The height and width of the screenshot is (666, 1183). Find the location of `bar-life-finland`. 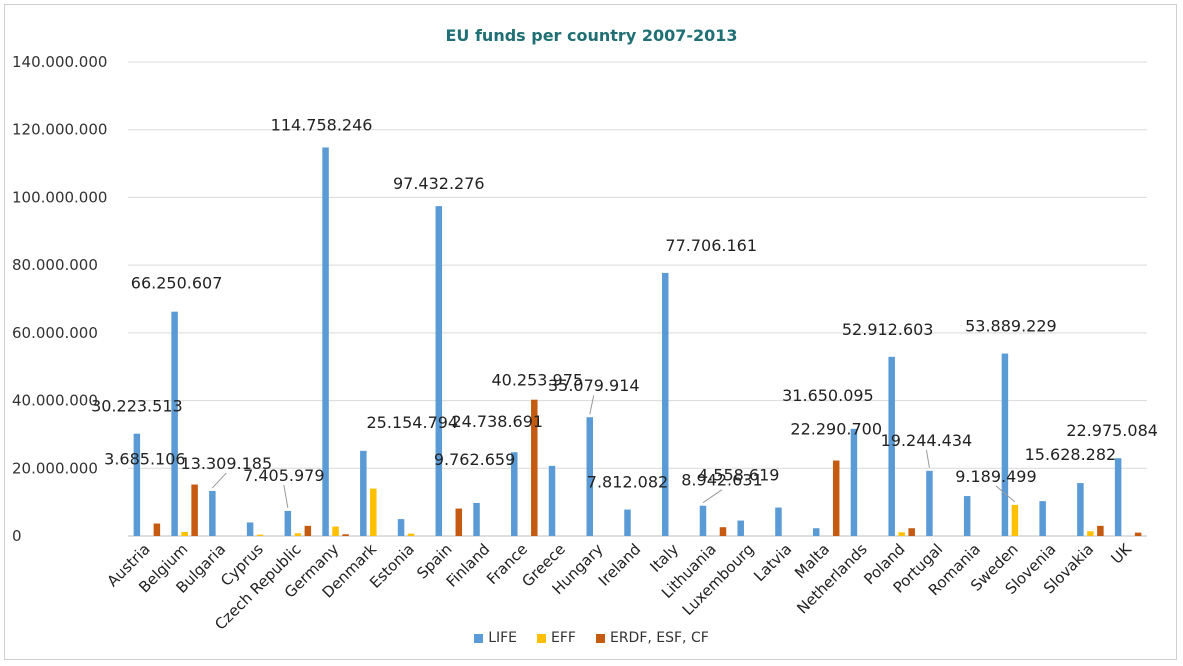

bar-life-finland is located at coordinates (476, 519).